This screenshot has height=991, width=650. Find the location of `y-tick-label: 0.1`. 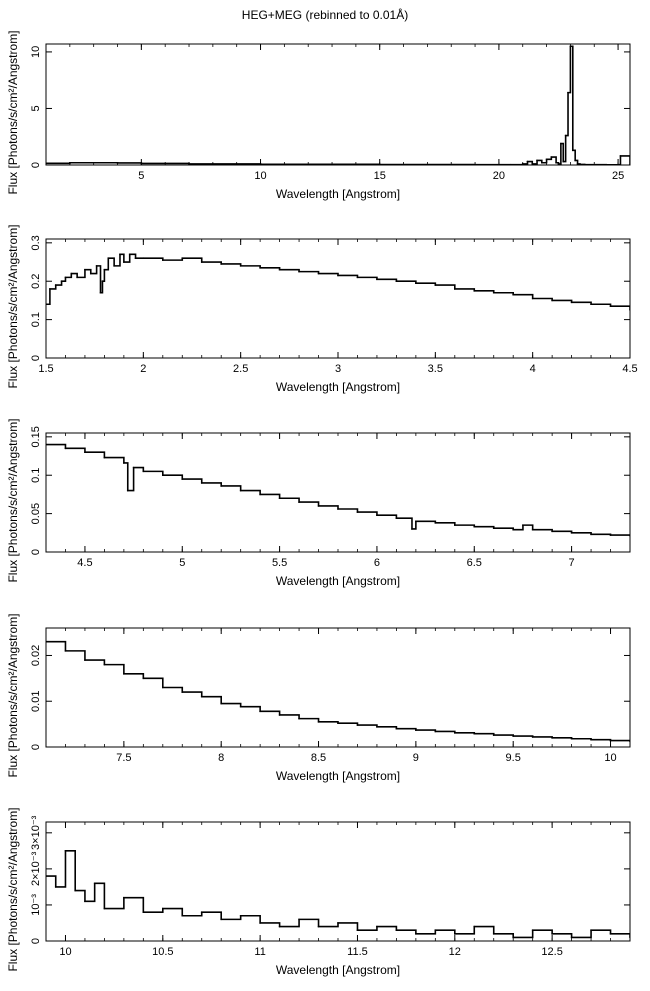

y-tick-label: 0.1 is located at coordinates (36, 475).